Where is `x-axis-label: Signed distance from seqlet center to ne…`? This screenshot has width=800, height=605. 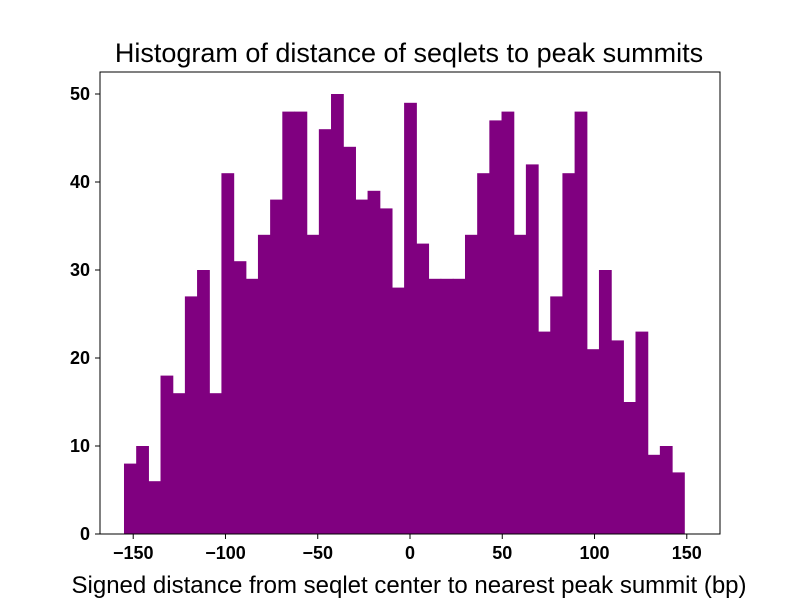
x-axis-label: Signed distance from seqlet center to ne… is located at coordinates (409, 585).